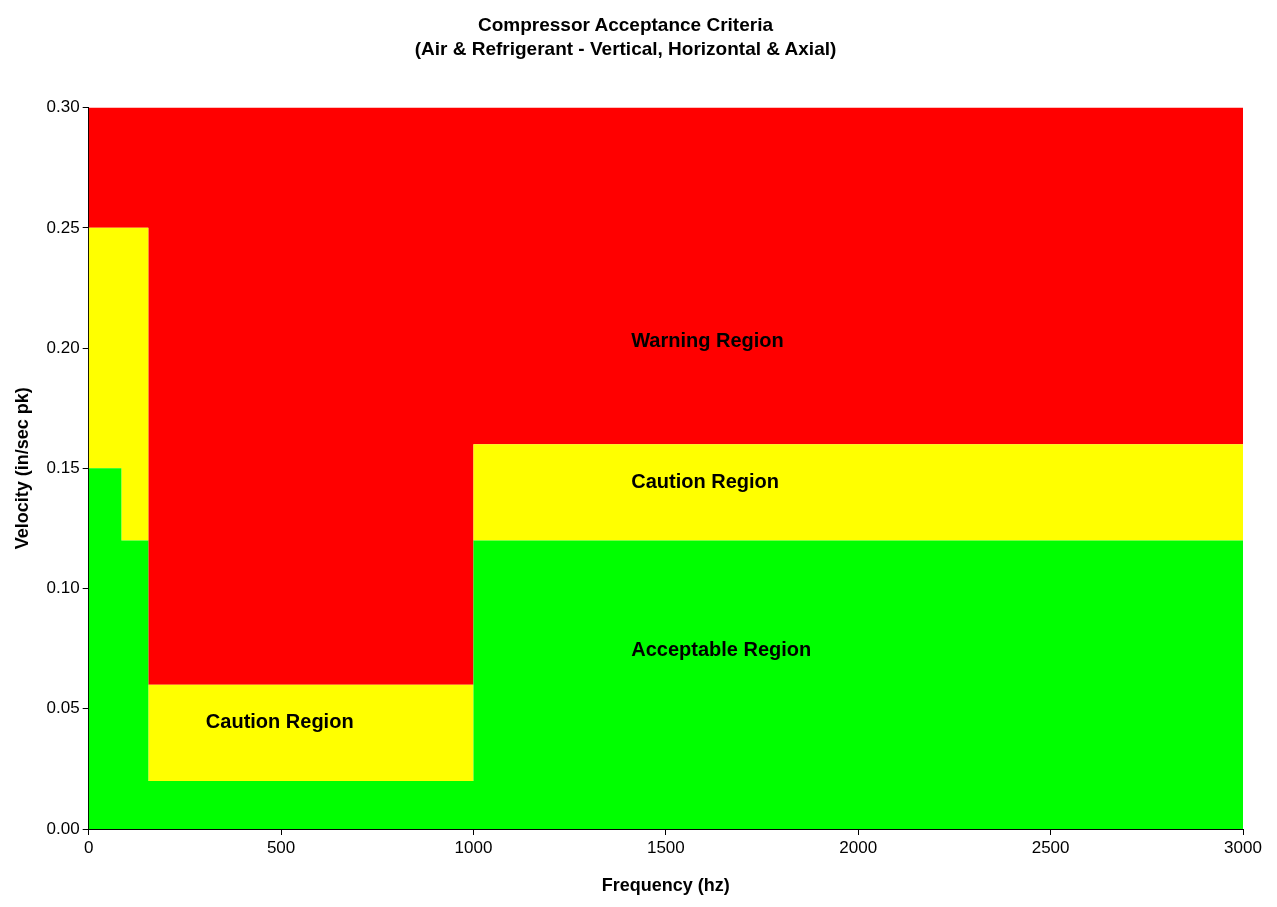 The image size is (1277, 907). What do you see at coordinates (665, 847) in the screenshot?
I see `x-tick-label: 1500` at bounding box center [665, 847].